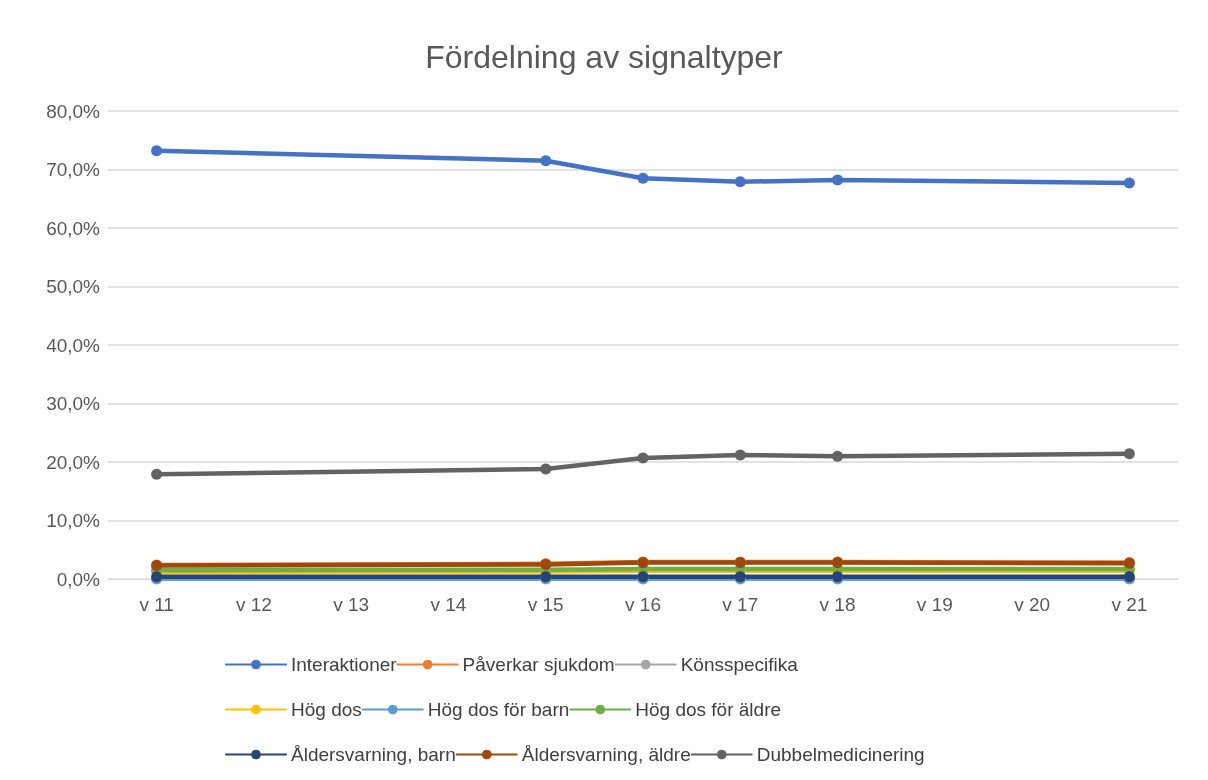 This screenshot has width=1208, height=780. What do you see at coordinates (73, 169) in the screenshot?
I see `y-tick-label: 70,0%` at bounding box center [73, 169].